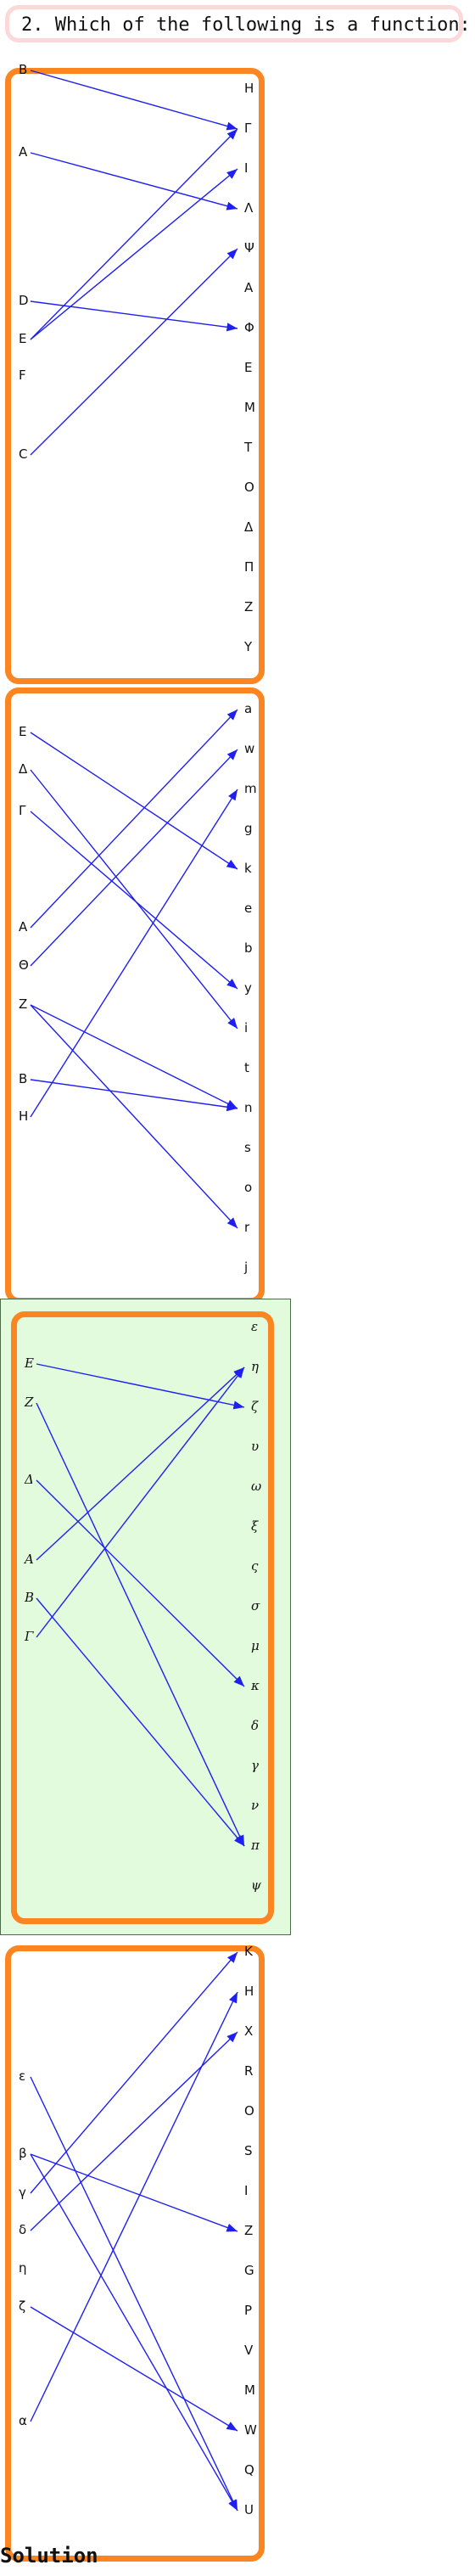 The height and width of the screenshot is (2576, 475). I want to click on codomain-element: R, so click(248, 2071).